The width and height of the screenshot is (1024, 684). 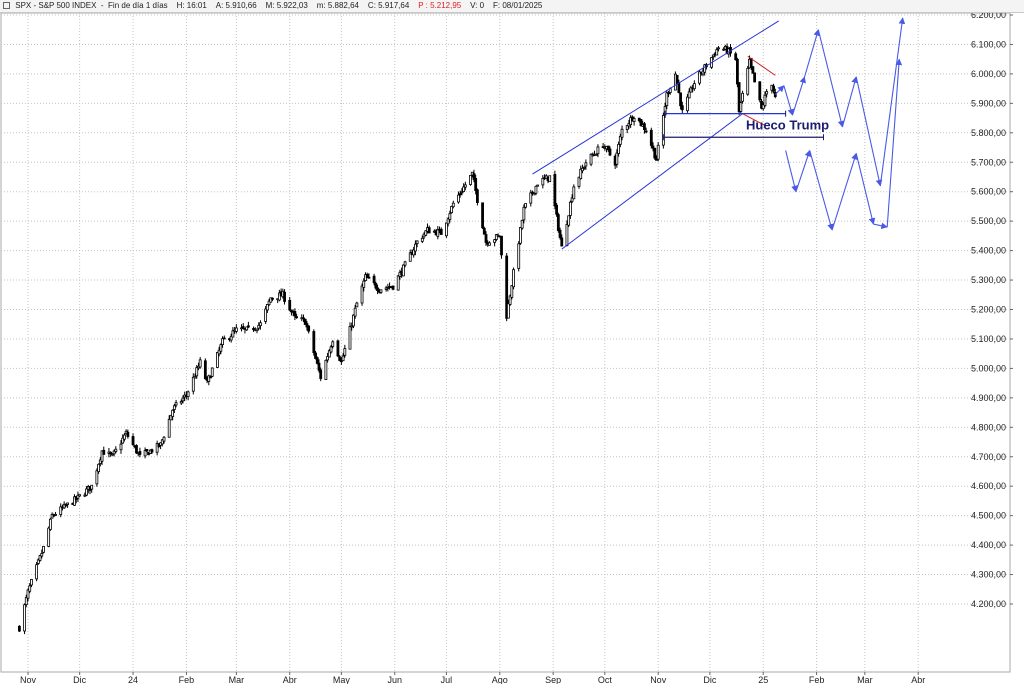 What do you see at coordinates (133, 679) in the screenshot?
I see `x-tick-label: 24` at bounding box center [133, 679].